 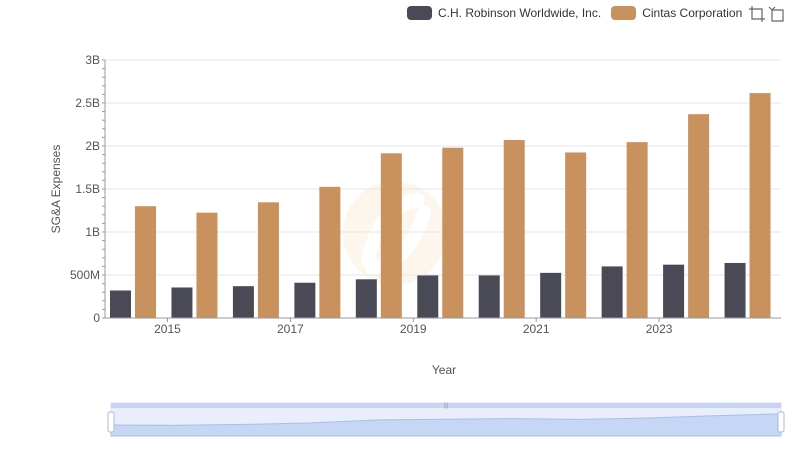 What do you see at coordinates (92, 232) in the screenshot?
I see `y-tick-label: 1B` at bounding box center [92, 232].